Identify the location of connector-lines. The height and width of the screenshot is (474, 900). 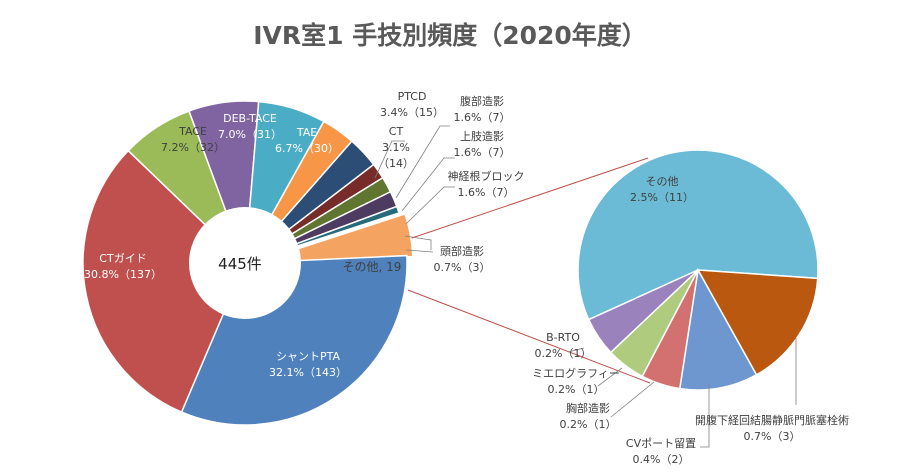
(528, 270).